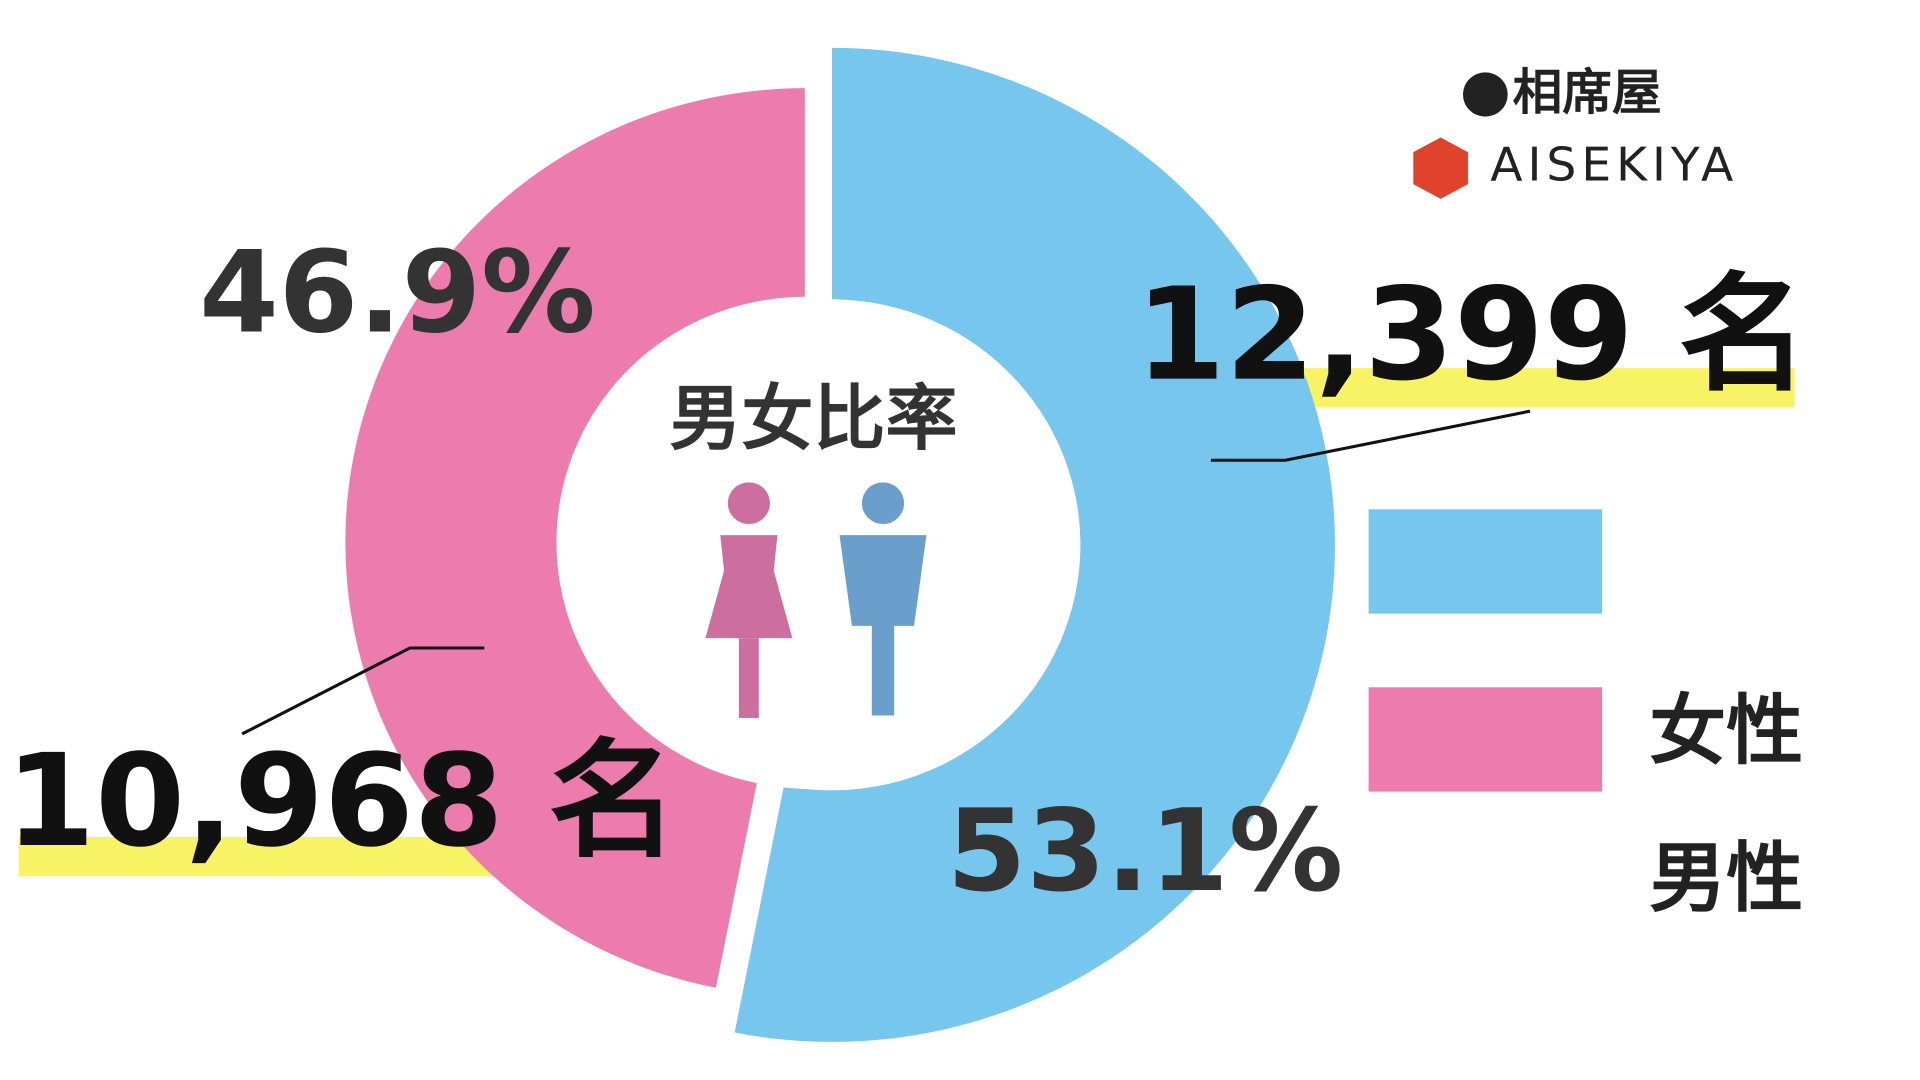 The image size is (1920, 1080). Describe the element at coordinates (749, 600) in the screenshot. I see `female-icon` at that location.